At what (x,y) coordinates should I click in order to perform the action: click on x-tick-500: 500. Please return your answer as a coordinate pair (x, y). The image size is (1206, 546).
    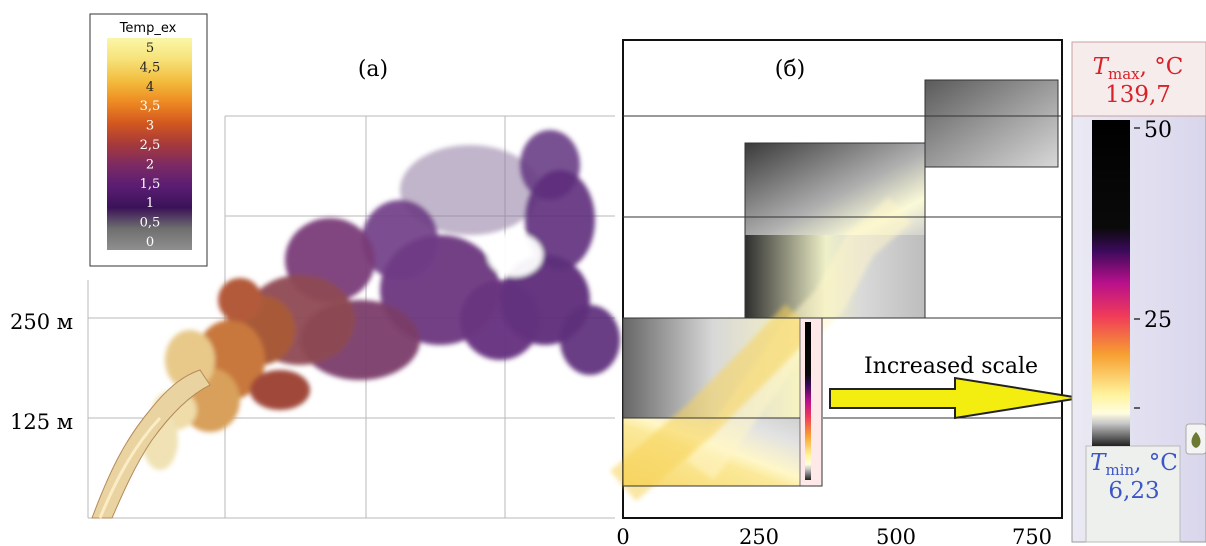
    Looking at the image, I should click on (896, 535).